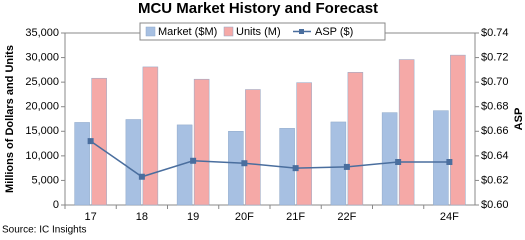 The image size is (525, 240). I want to click on y-tick-label: 20,000, so click(42, 107).